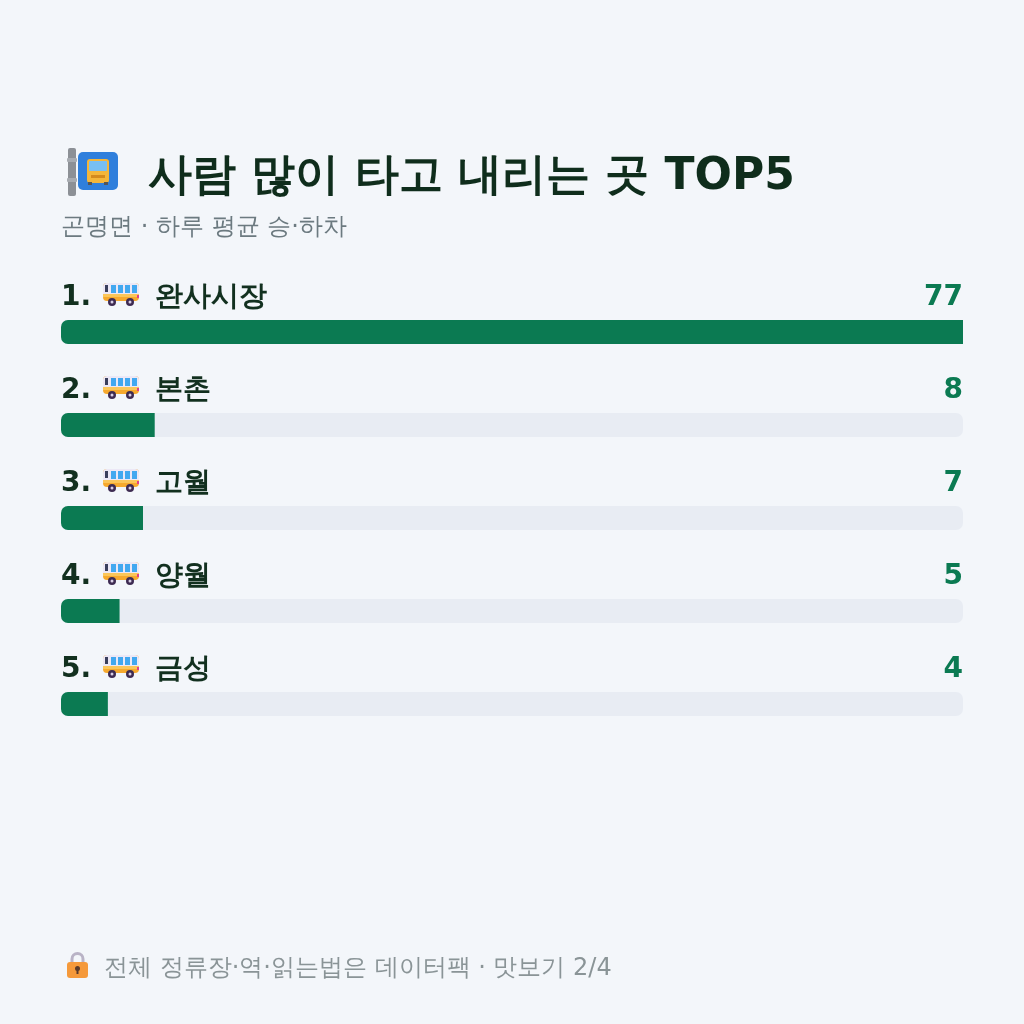 The image size is (1024, 1024). Describe the element at coordinates (471, 173) in the screenshot. I see `chart-title: 사람 많이 타고 내리는 곳 TOP5` at that location.